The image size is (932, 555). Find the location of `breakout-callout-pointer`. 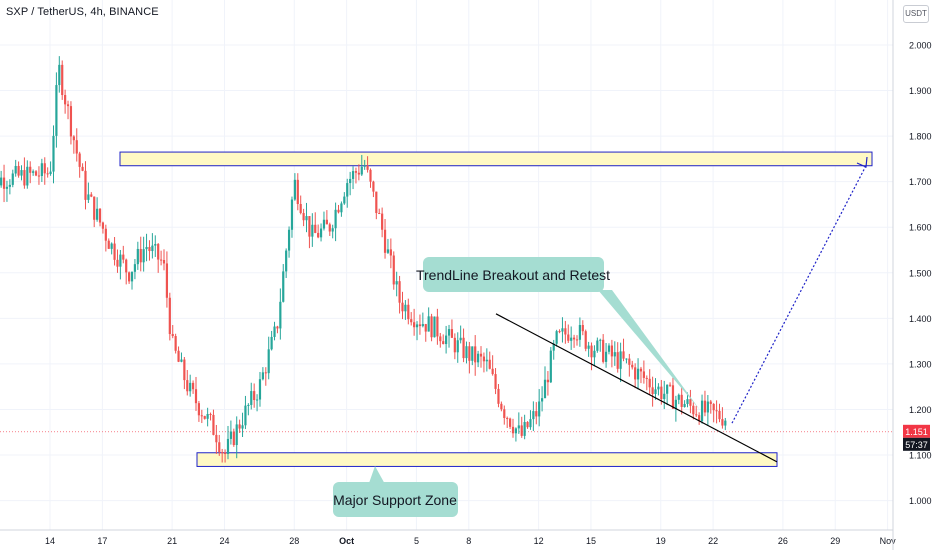

breakout-callout-pointer is located at coordinates (649, 350).